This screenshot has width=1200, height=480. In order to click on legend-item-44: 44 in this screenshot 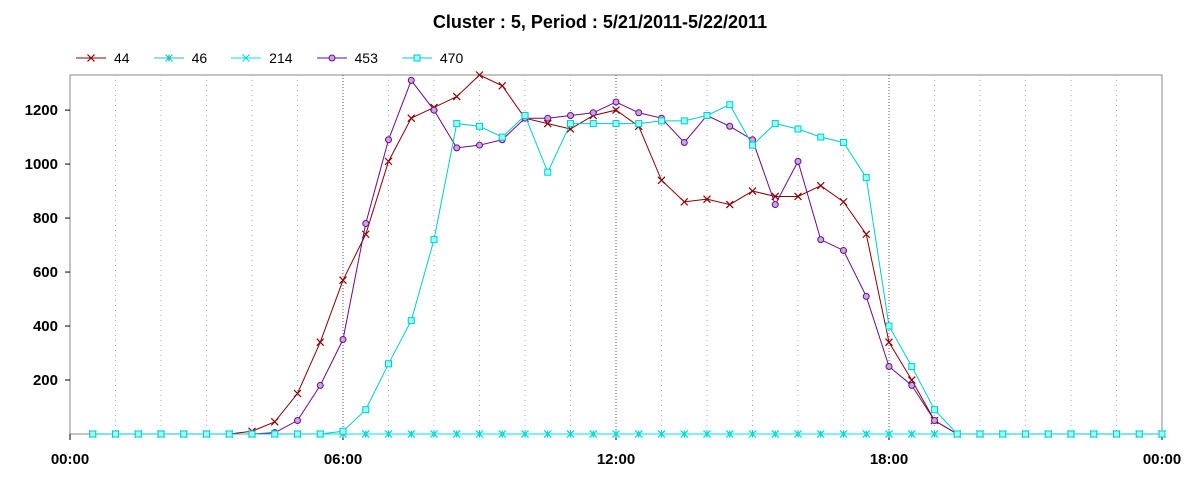, I will do `click(102, 58)`.